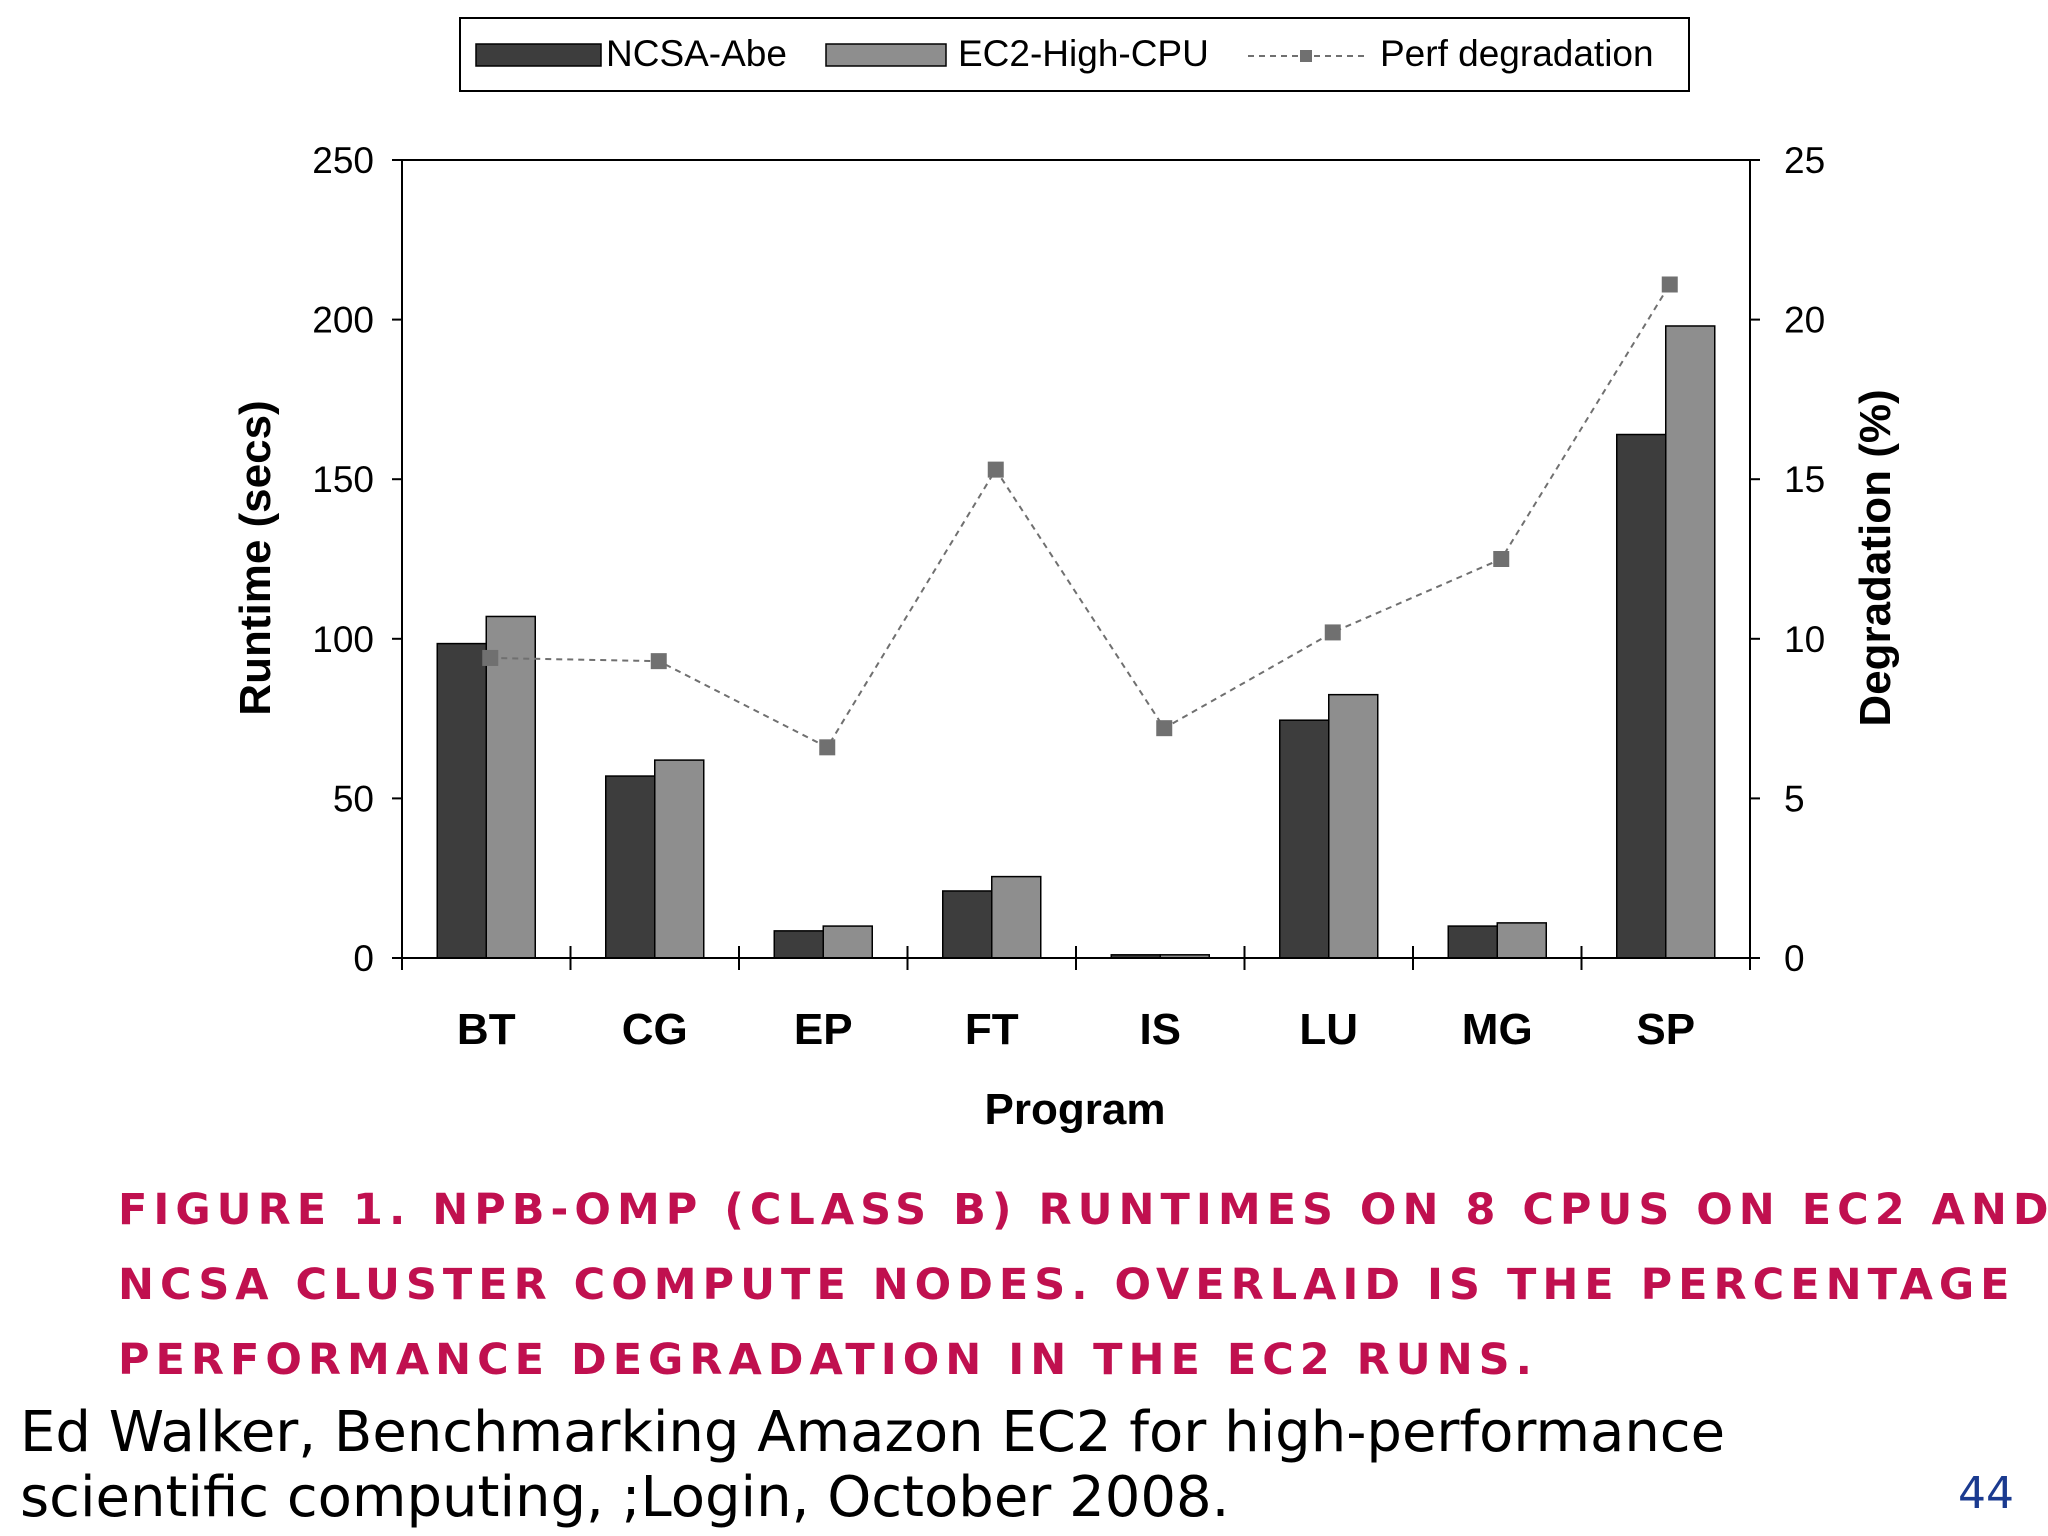 This screenshot has height=1536, width=2048. What do you see at coordinates (798, 944) in the screenshot?
I see `bar-ncsa-abe-ep` at bounding box center [798, 944].